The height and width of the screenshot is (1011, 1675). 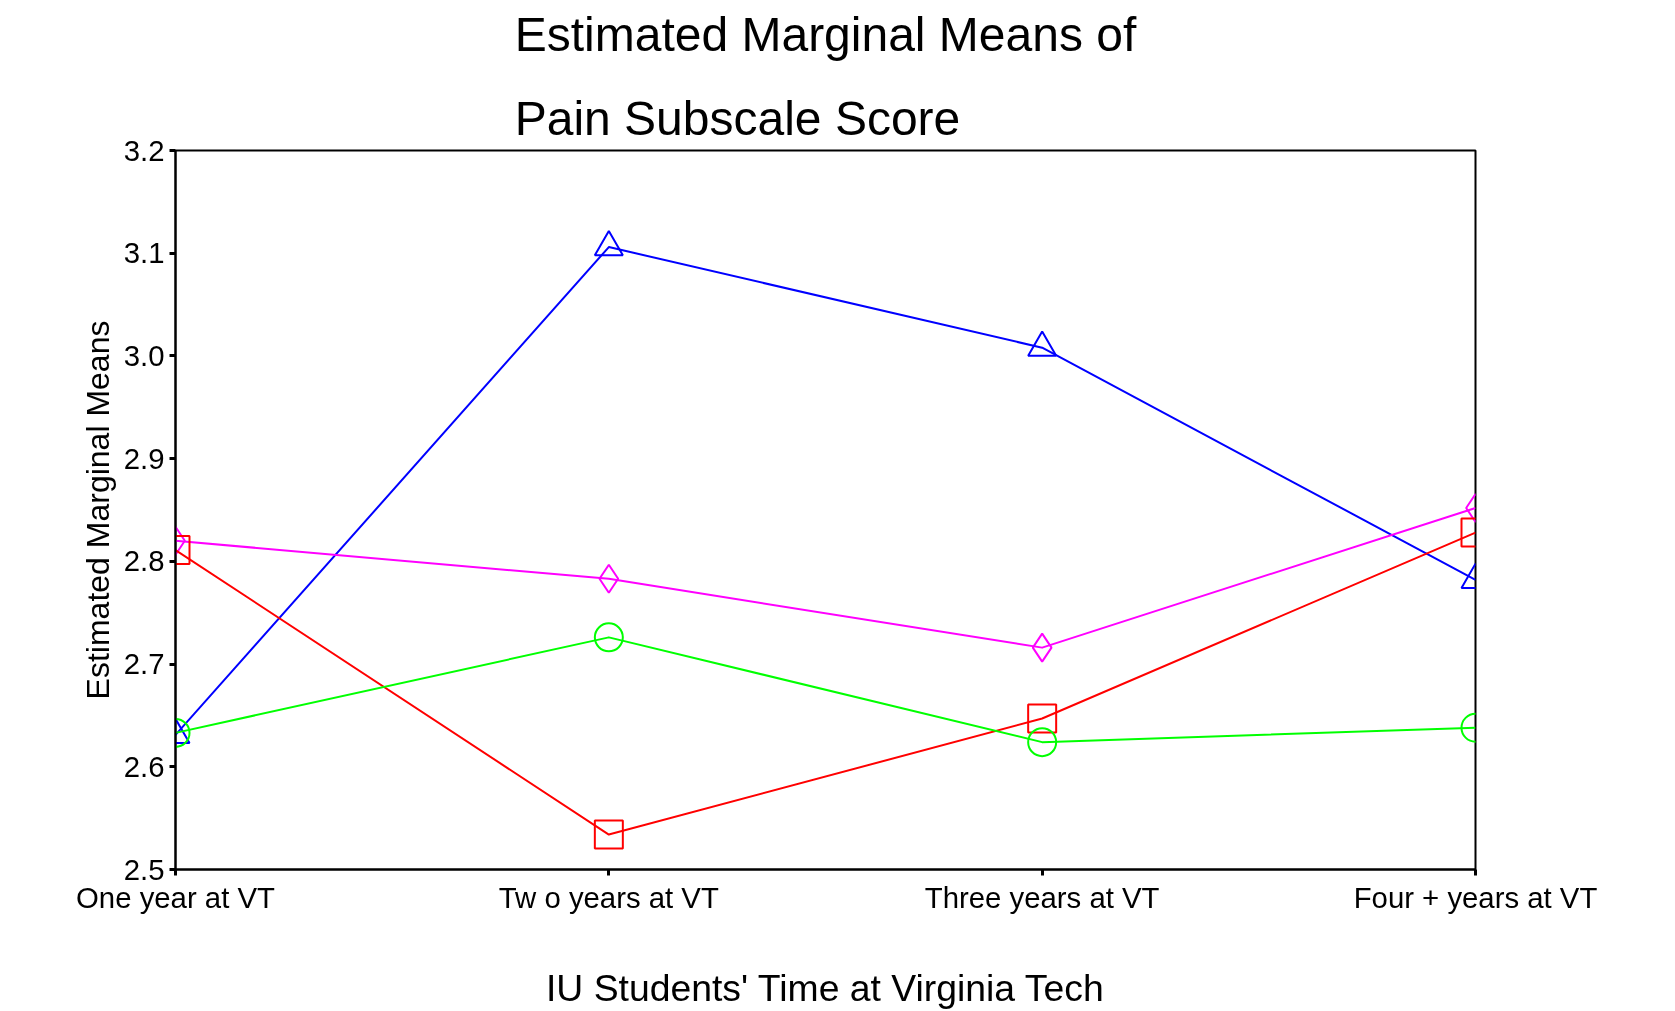 I want to click on y-tick-label: 2.6, so click(x=144, y=766).